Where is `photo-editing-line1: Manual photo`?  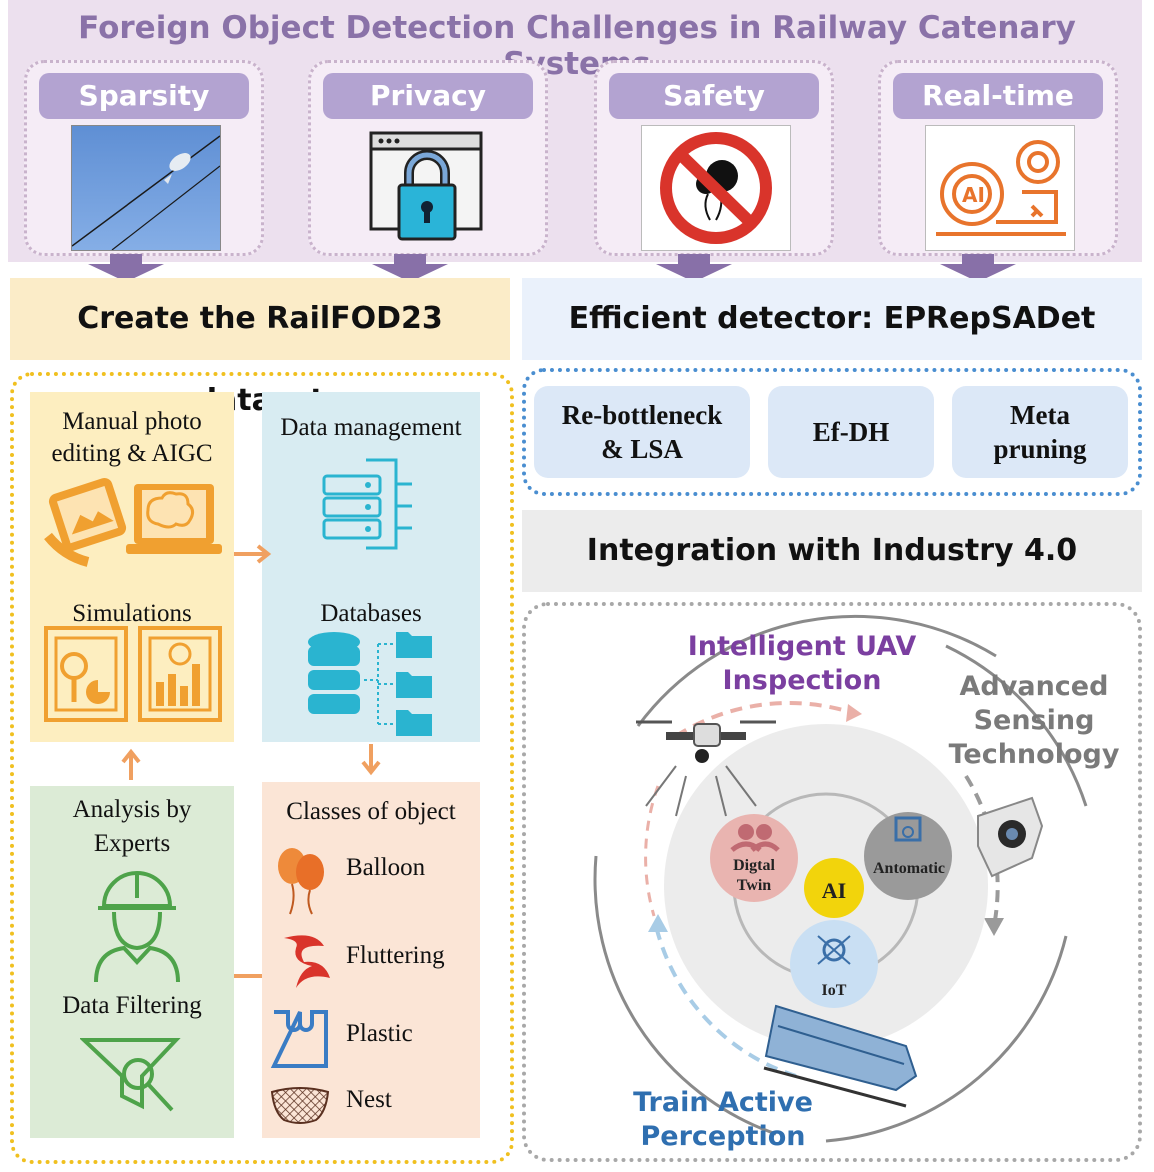 photo-editing-line1: Manual photo is located at coordinates (132, 421).